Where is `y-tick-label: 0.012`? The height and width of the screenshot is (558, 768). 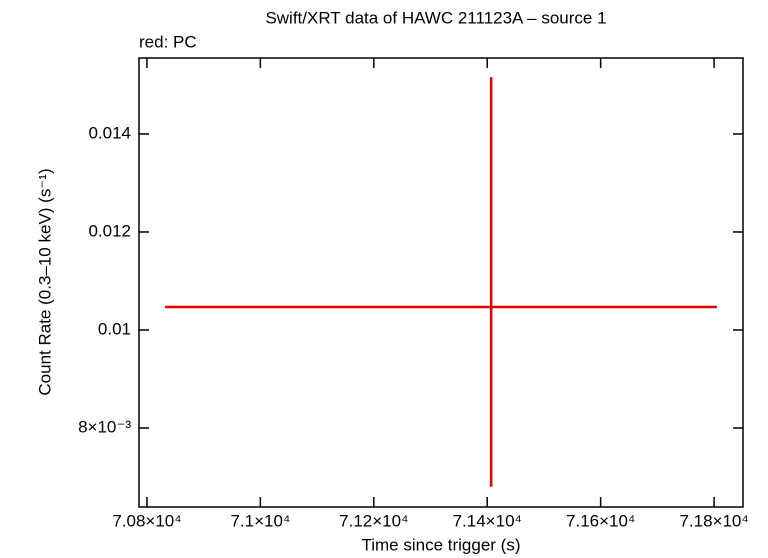 y-tick-label: 0.012 is located at coordinates (109, 230).